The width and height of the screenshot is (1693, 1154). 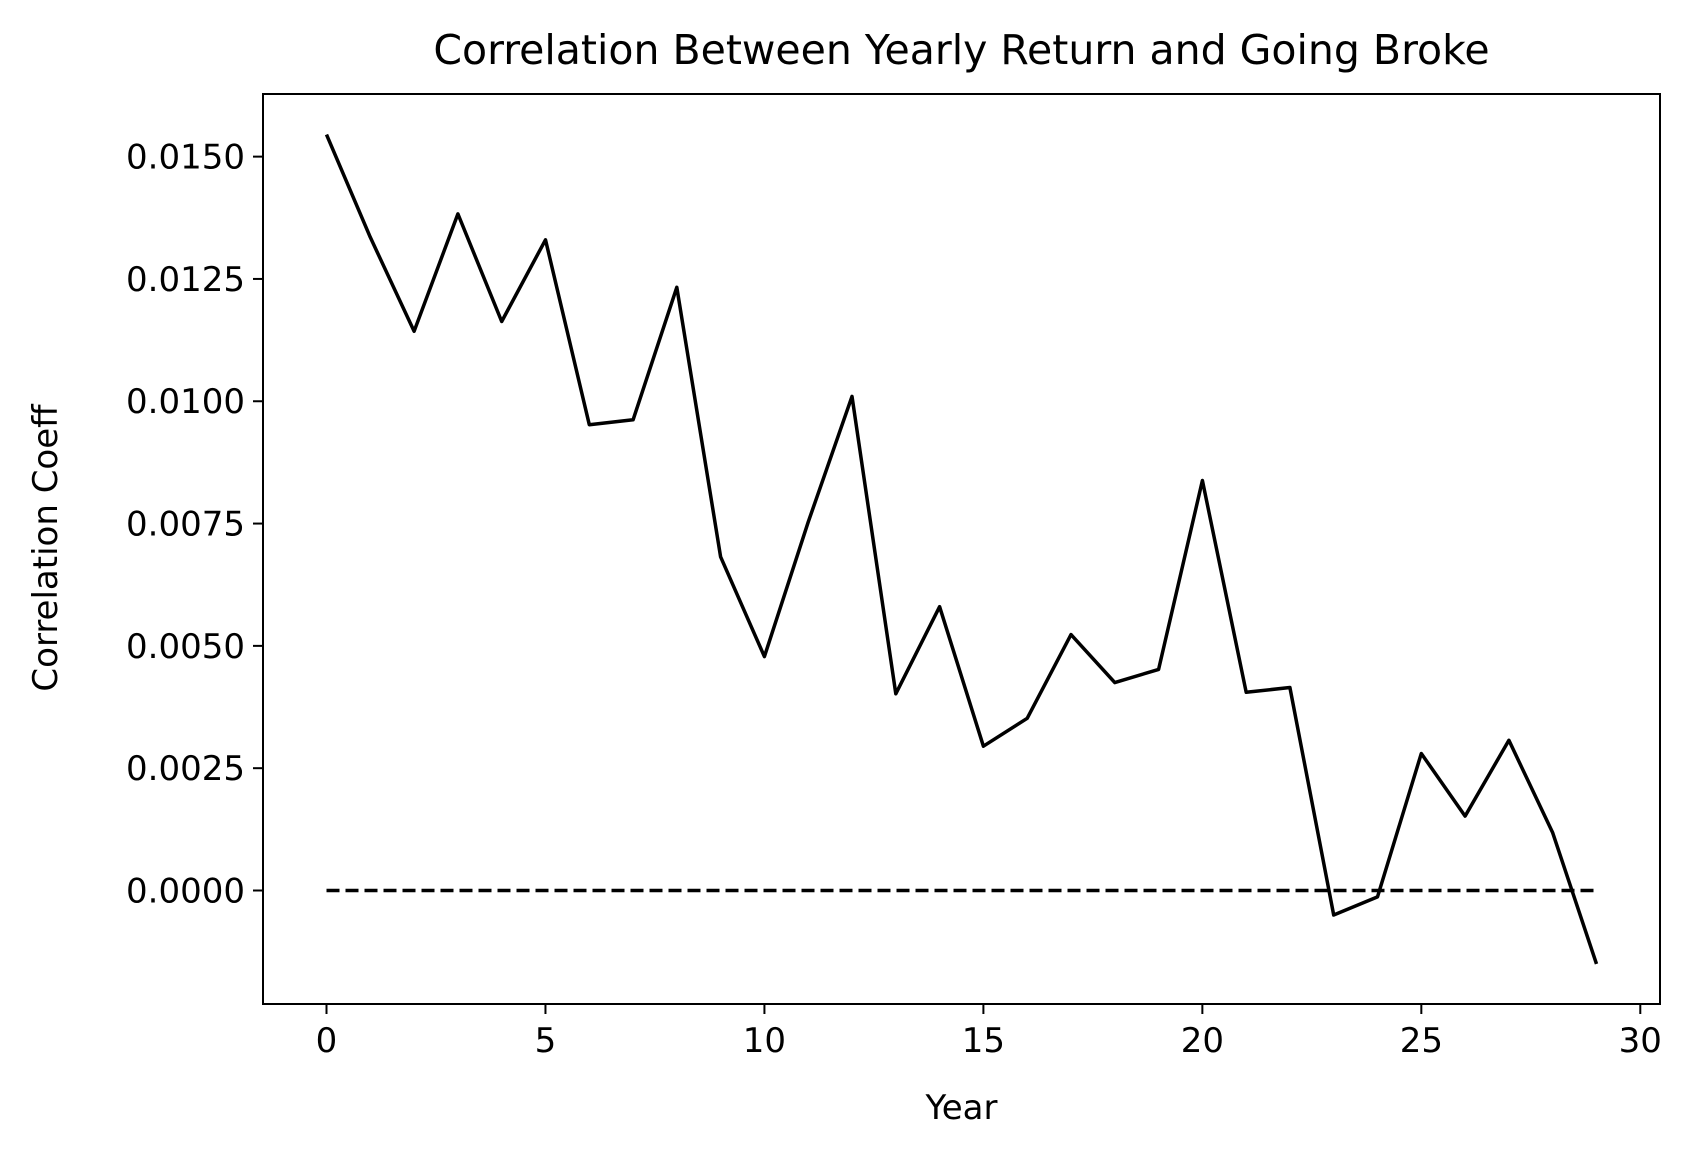 What do you see at coordinates (1202, 1041) in the screenshot?
I see `x-tick-label: 20` at bounding box center [1202, 1041].